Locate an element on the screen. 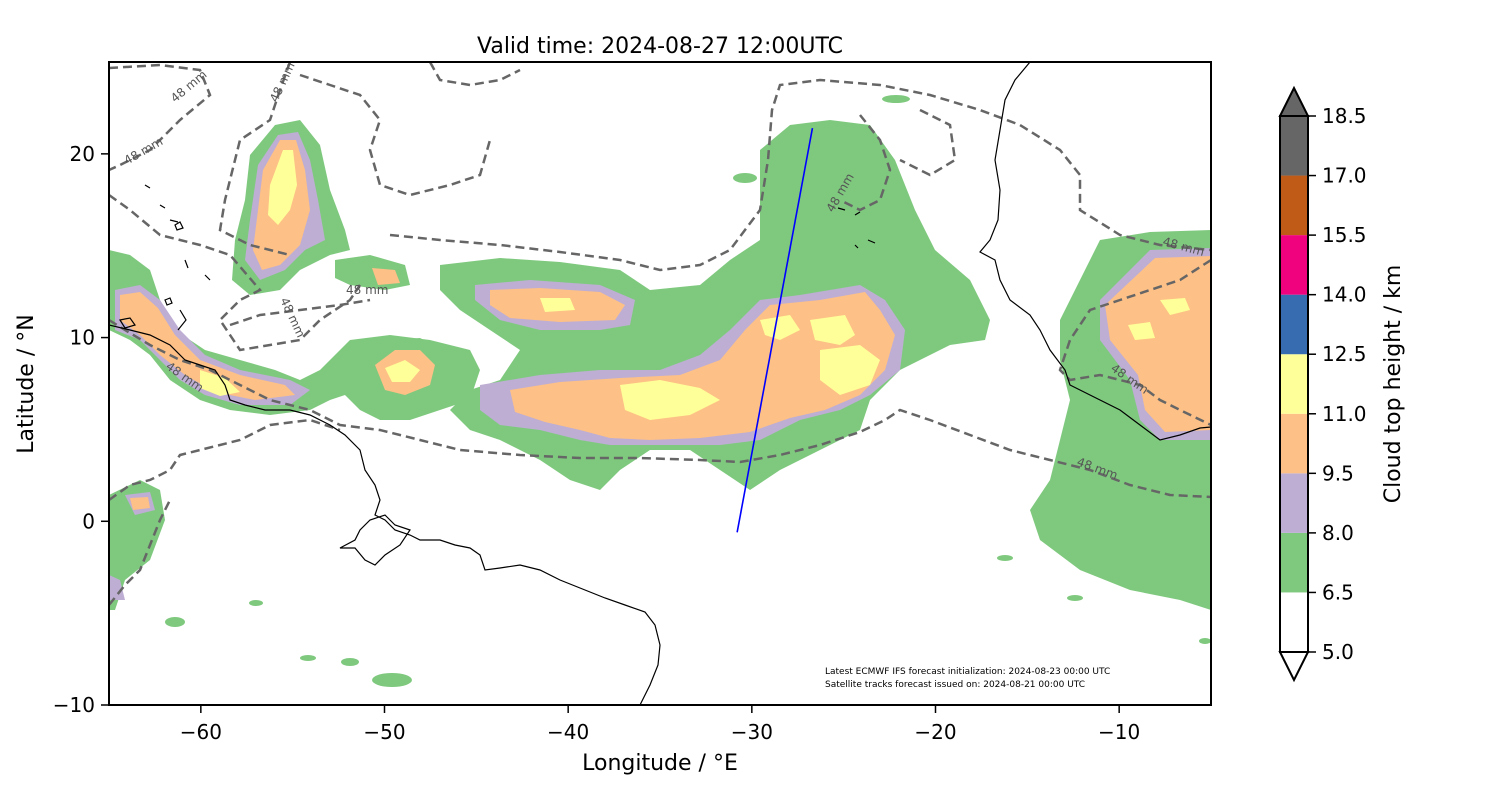 Image resolution: width=1500 pixels, height=800 pixels. contour-label: 48 mm is located at coordinates (367, 290).